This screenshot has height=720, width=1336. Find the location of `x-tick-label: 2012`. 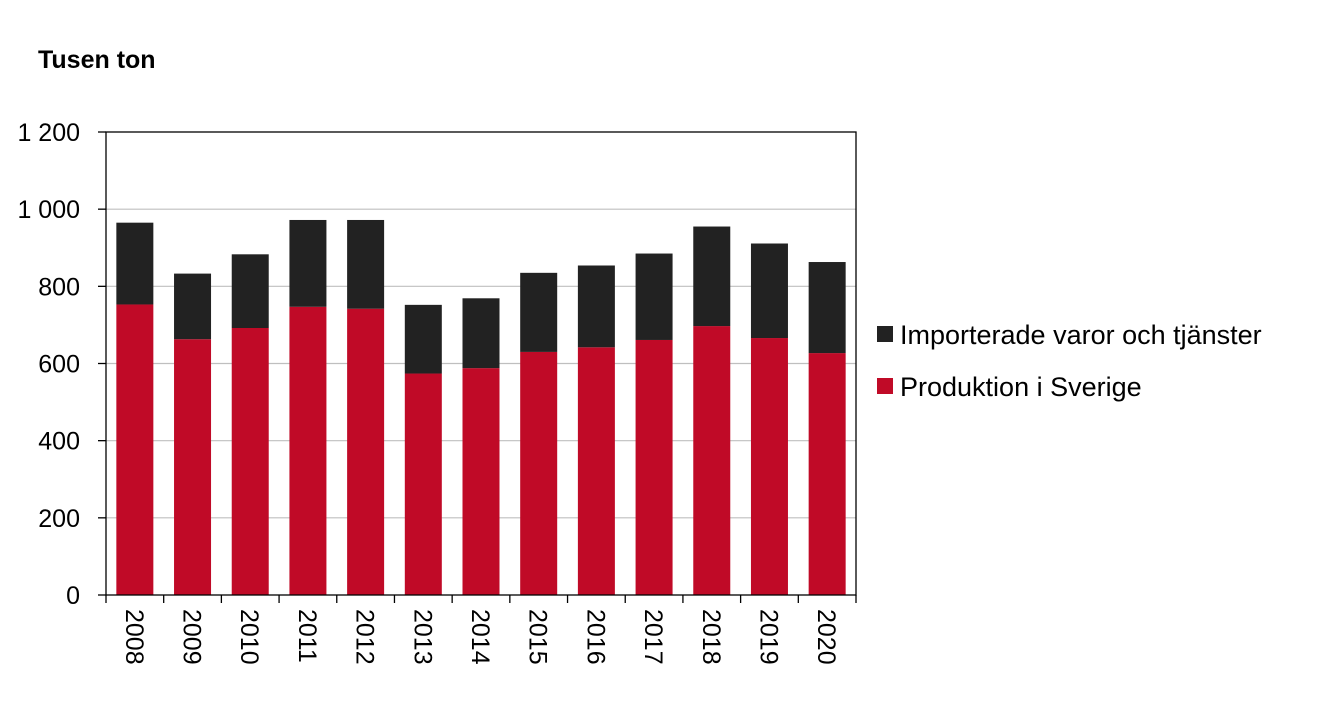

x-tick-label: 2012 is located at coordinates (365, 637).